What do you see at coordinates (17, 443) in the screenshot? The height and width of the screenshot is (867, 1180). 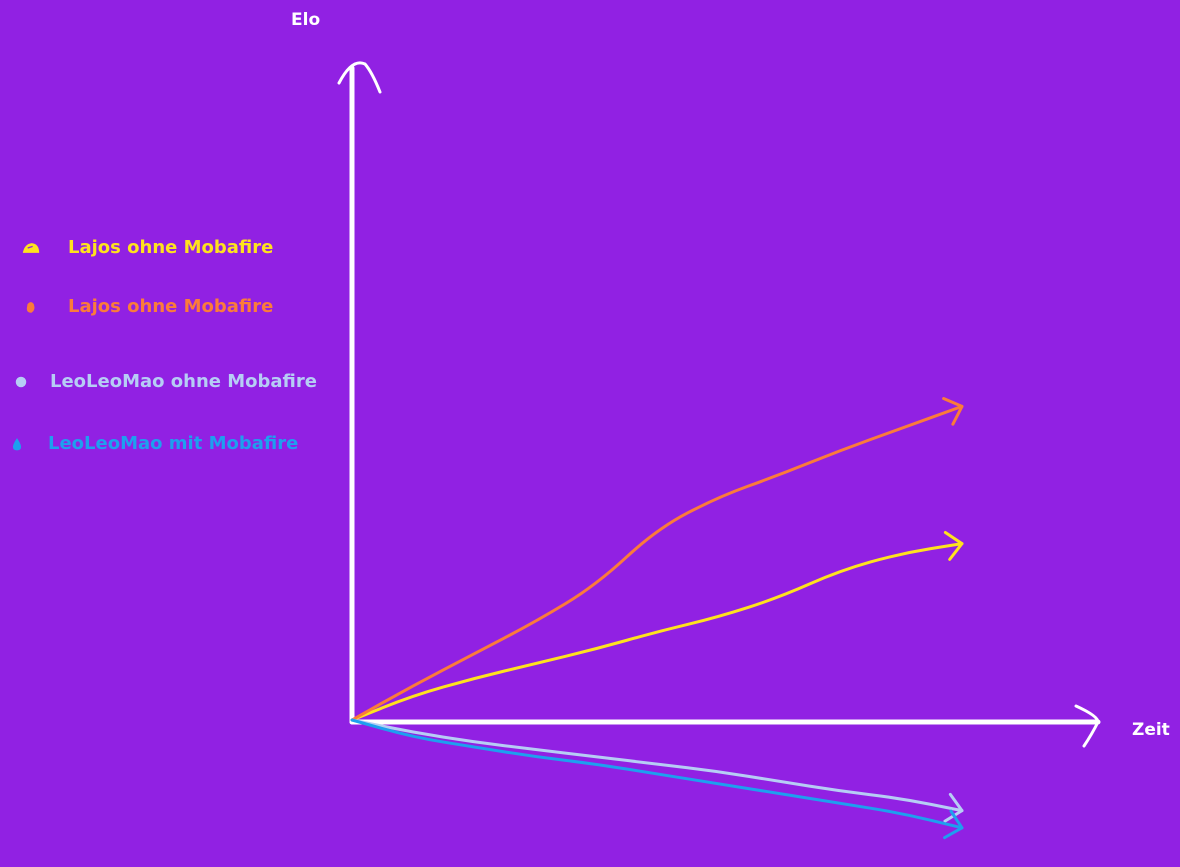 I see `drop-marker-icon` at bounding box center [17, 443].